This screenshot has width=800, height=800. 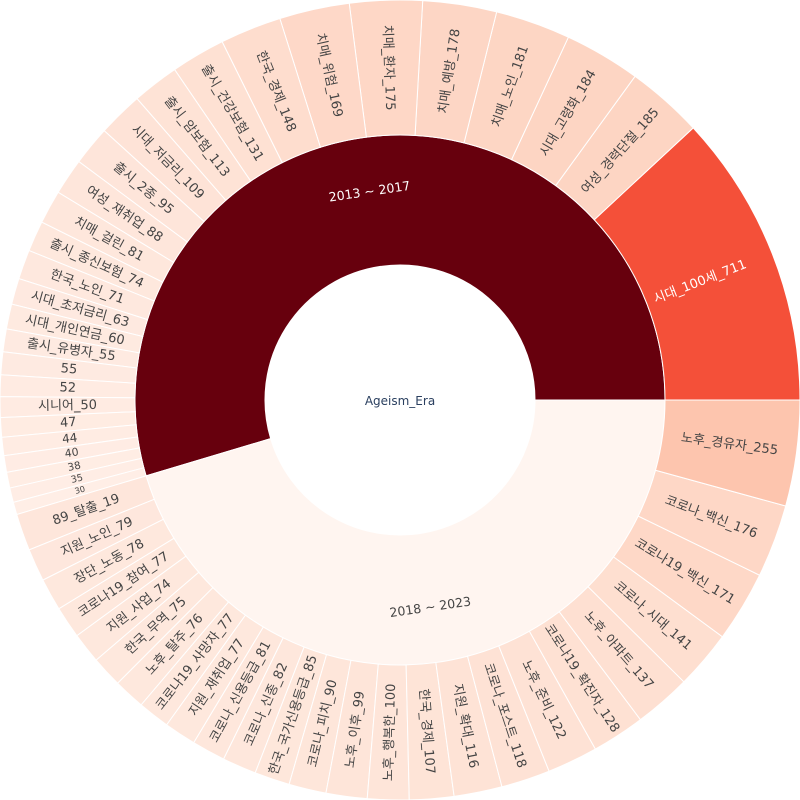 I want to click on outer-label-0-19: 55, so click(x=69, y=369).